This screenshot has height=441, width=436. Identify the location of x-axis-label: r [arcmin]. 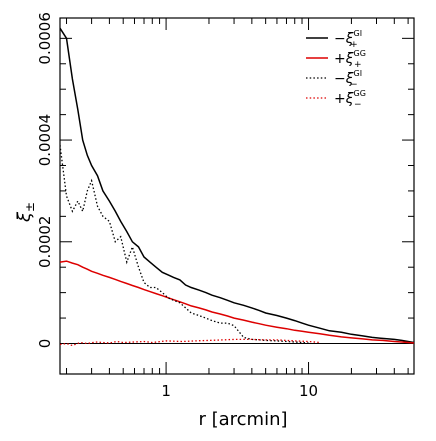
(242, 419).